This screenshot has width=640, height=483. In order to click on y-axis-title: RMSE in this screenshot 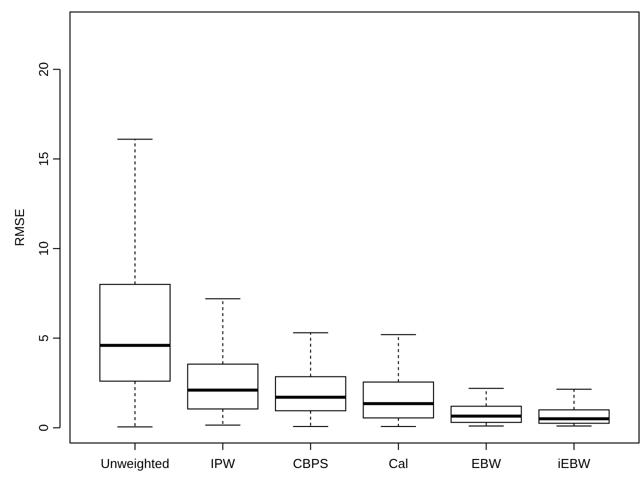, I will do `click(19, 227)`.